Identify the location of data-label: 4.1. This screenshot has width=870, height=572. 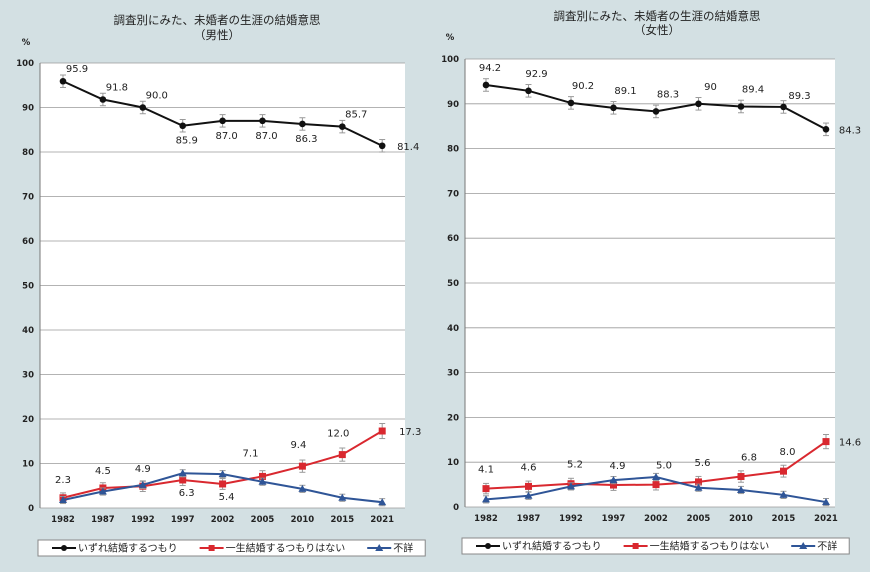
(486, 470).